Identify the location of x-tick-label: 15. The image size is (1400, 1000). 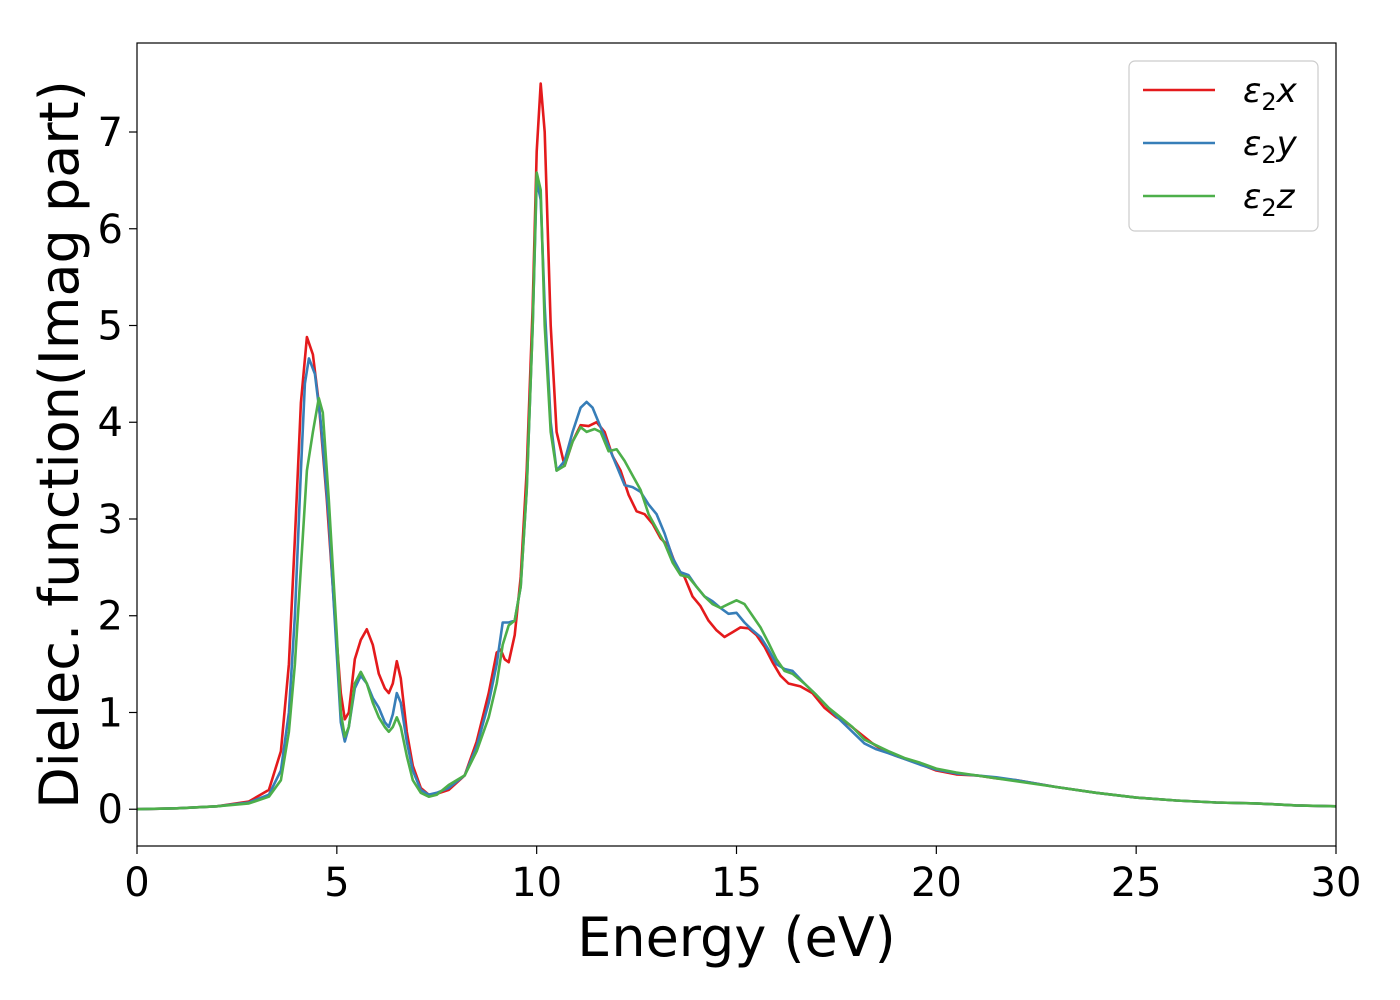
(736, 883).